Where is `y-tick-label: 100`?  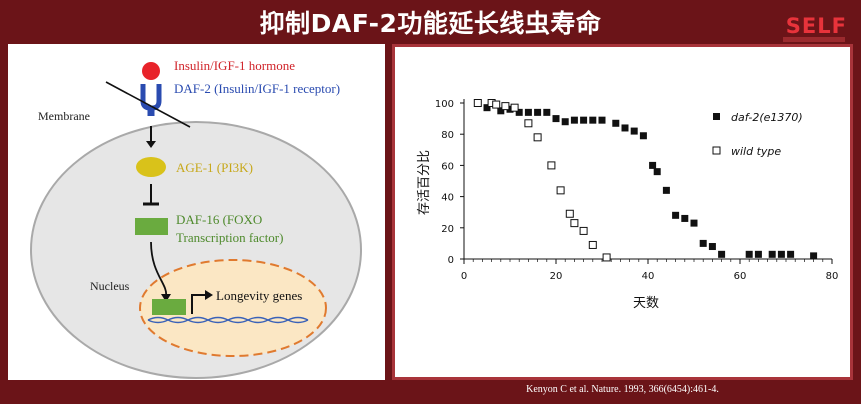 y-tick-label: 100 is located at coordinates (444, 104).